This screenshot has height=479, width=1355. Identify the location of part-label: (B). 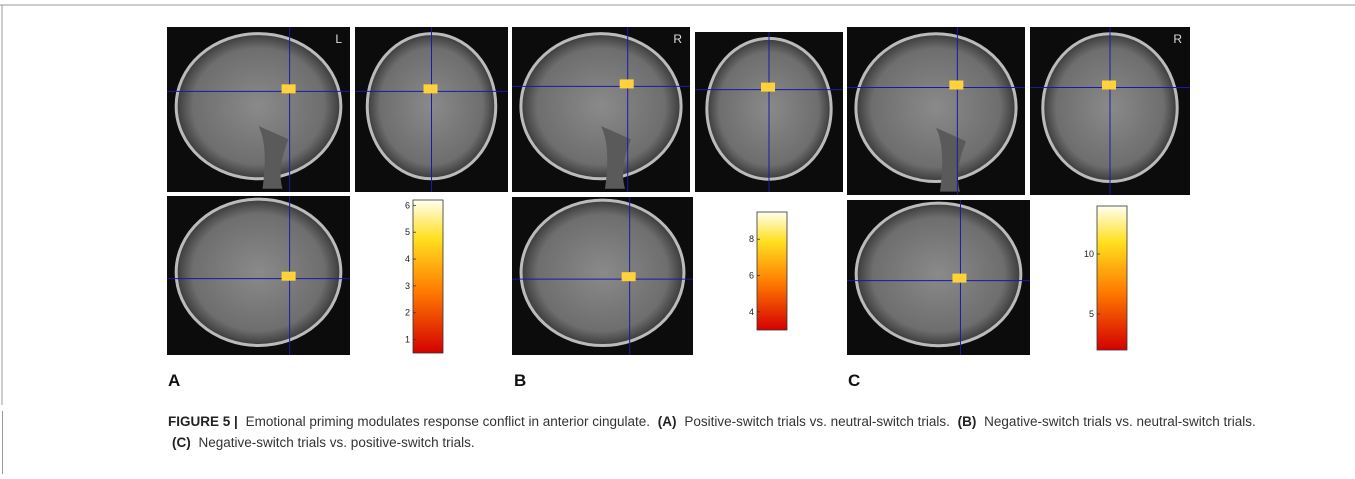
(967, 421).